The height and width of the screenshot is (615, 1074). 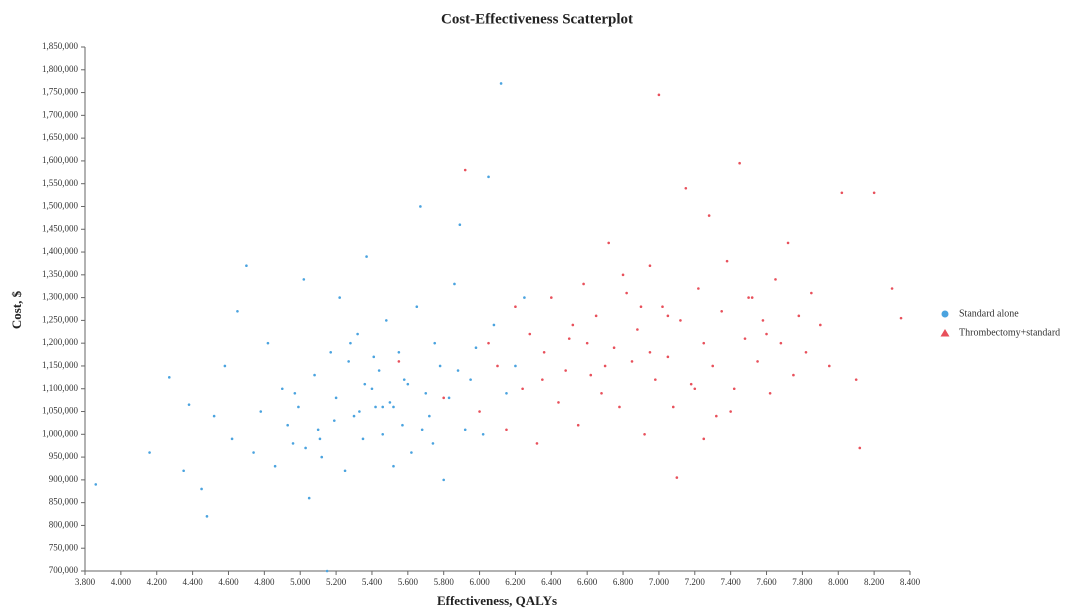 I want to click on x-tick-label: 5.400, so click(x=372, y=582).